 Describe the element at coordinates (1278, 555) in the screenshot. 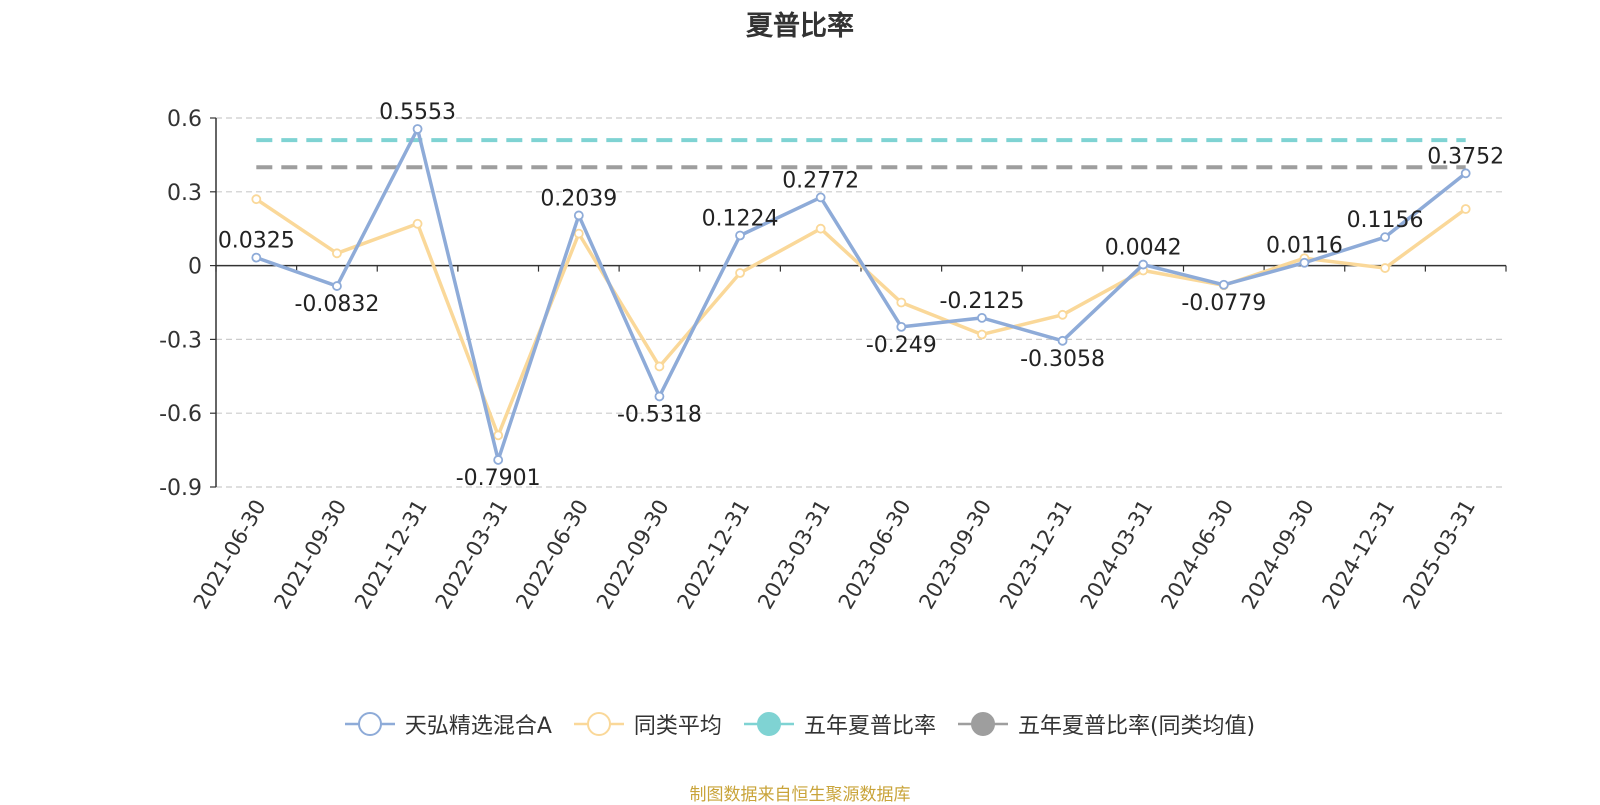

I see `x-tick-label: 2024-09-30` at that location.